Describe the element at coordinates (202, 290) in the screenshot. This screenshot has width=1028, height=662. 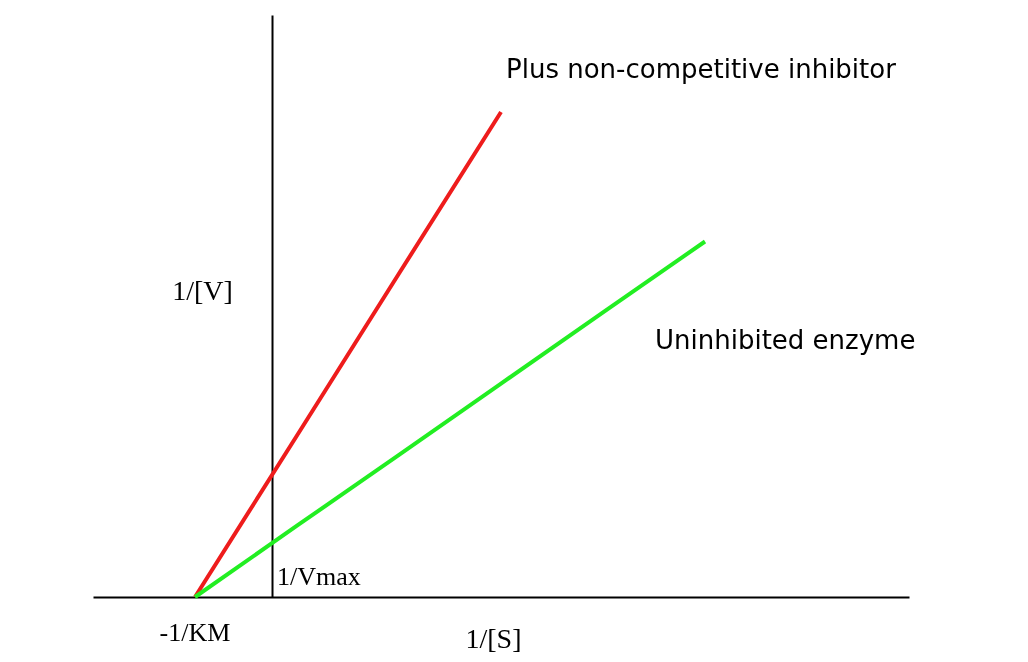
I see `y-axis-title: 1/[V]` at that location.